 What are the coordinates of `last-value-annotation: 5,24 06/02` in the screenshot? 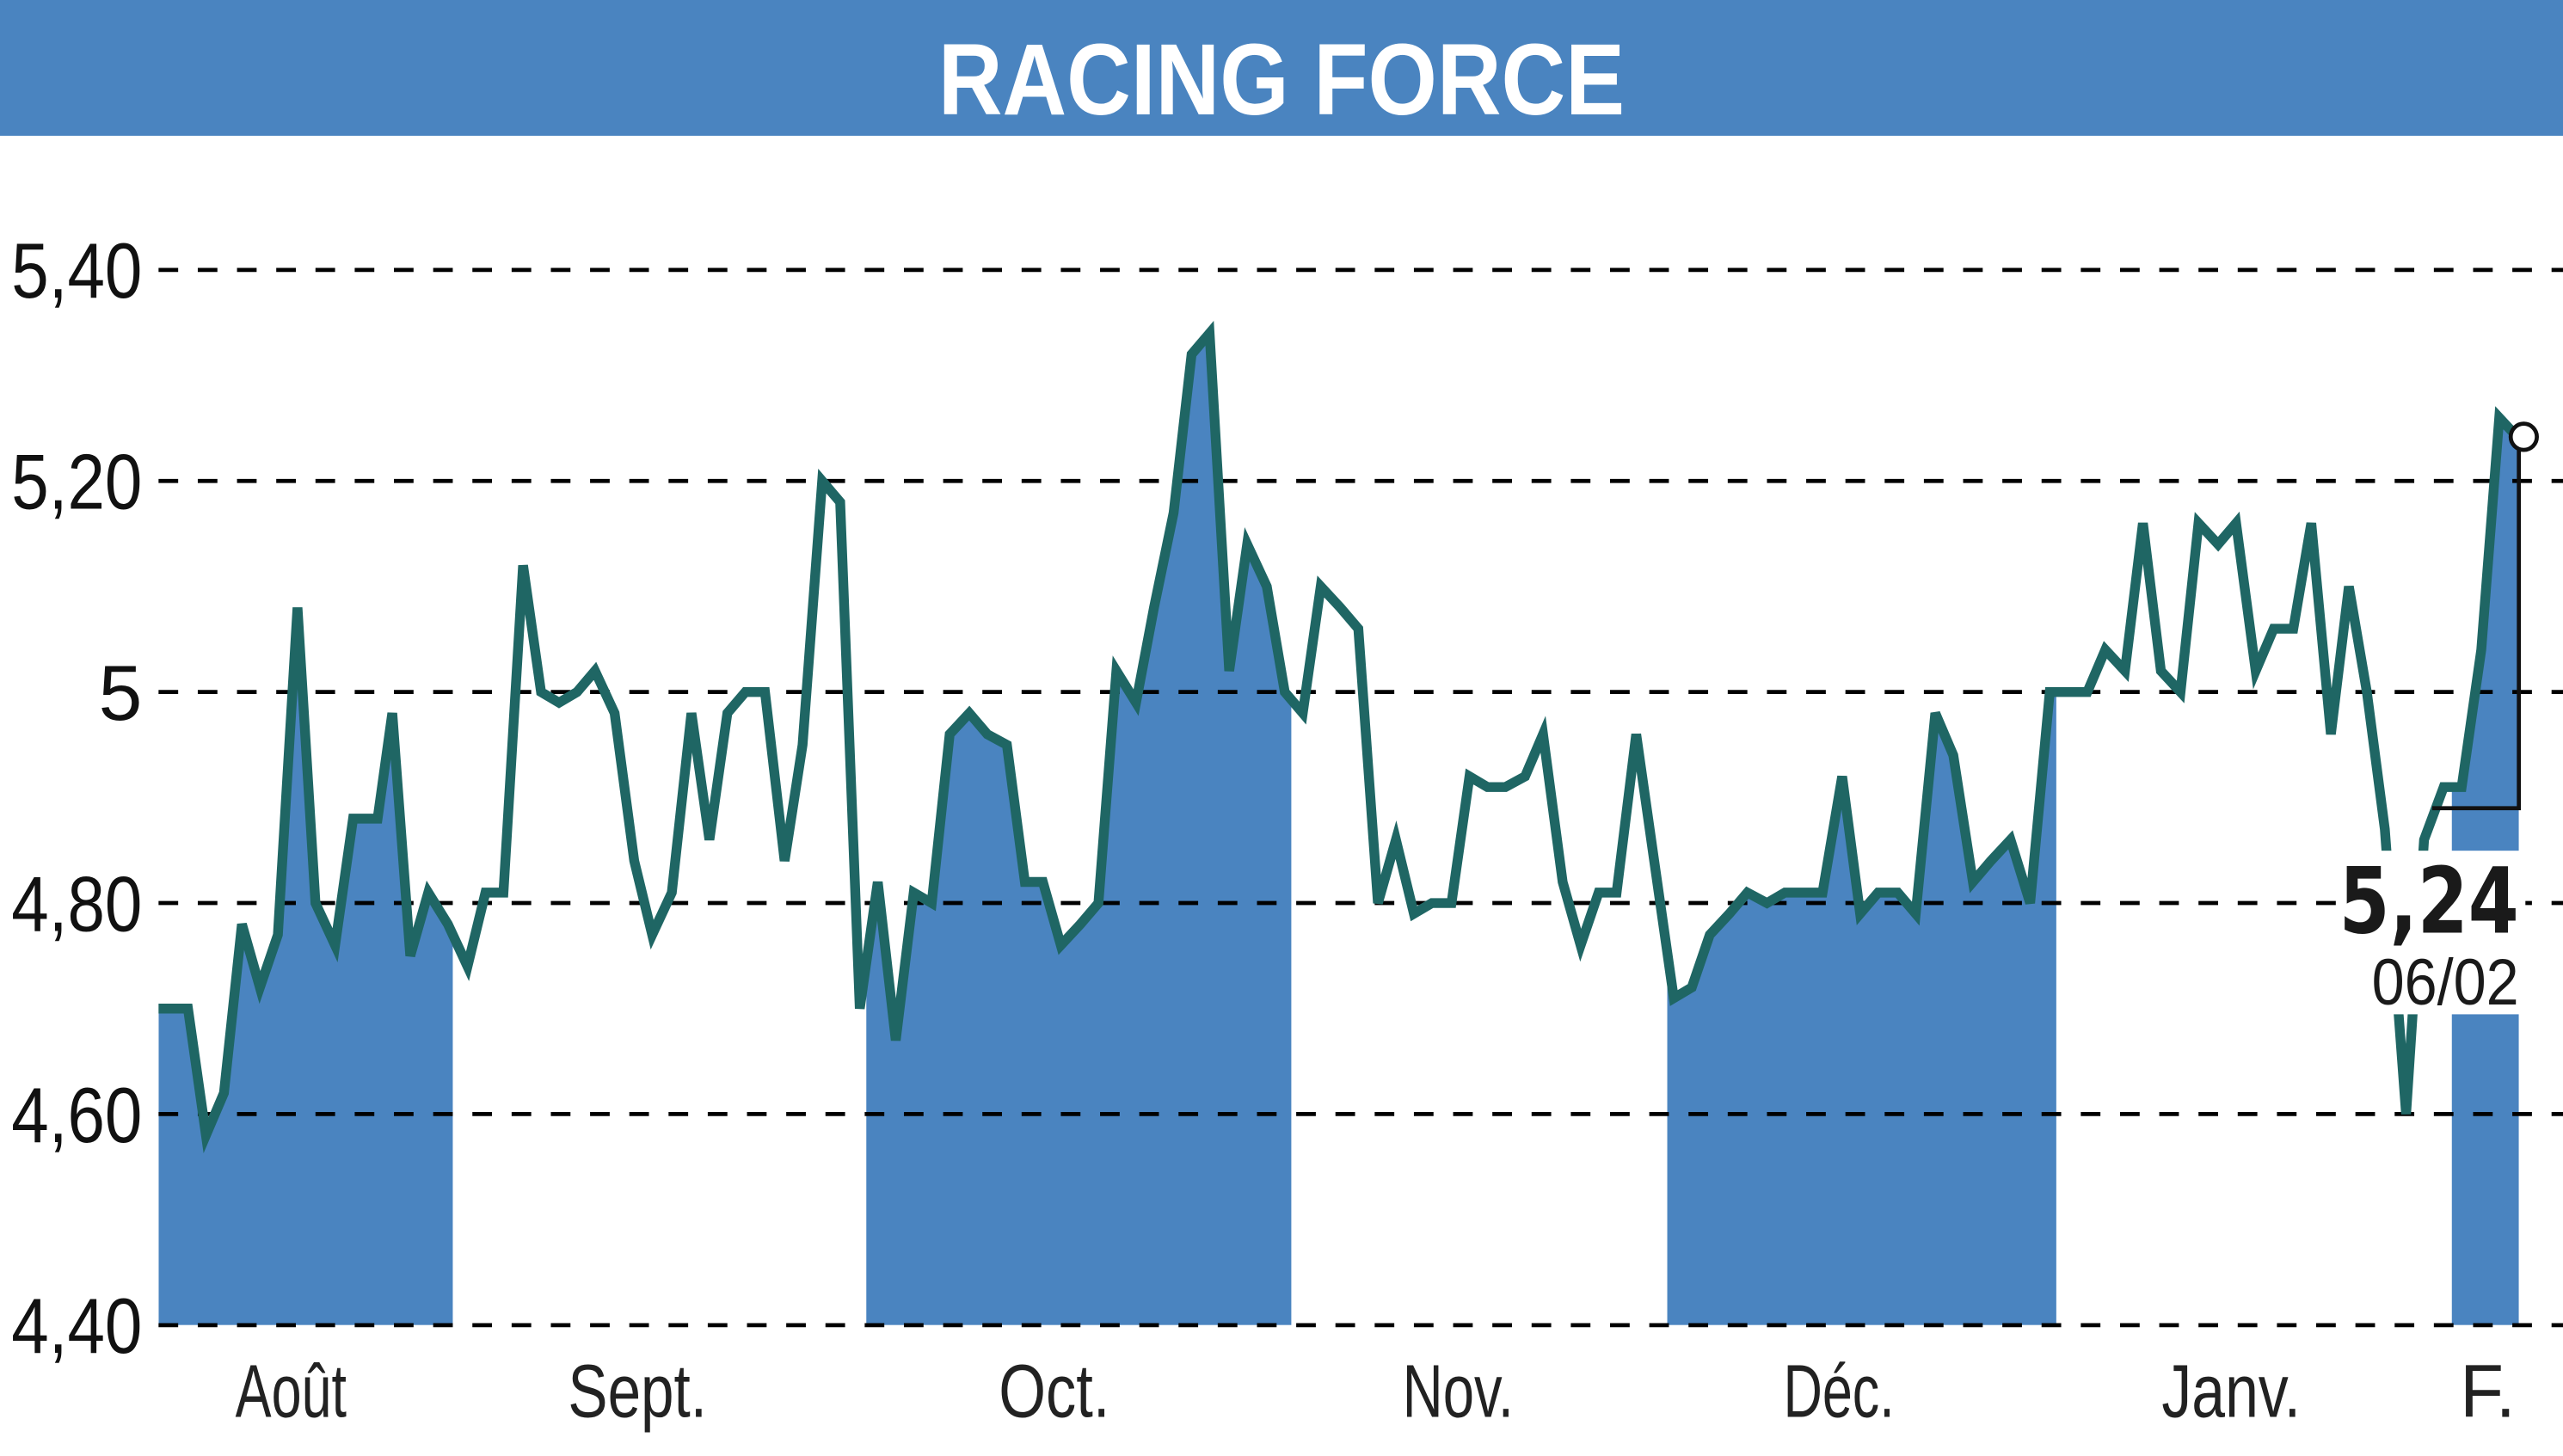 It's located at (2438, 720).